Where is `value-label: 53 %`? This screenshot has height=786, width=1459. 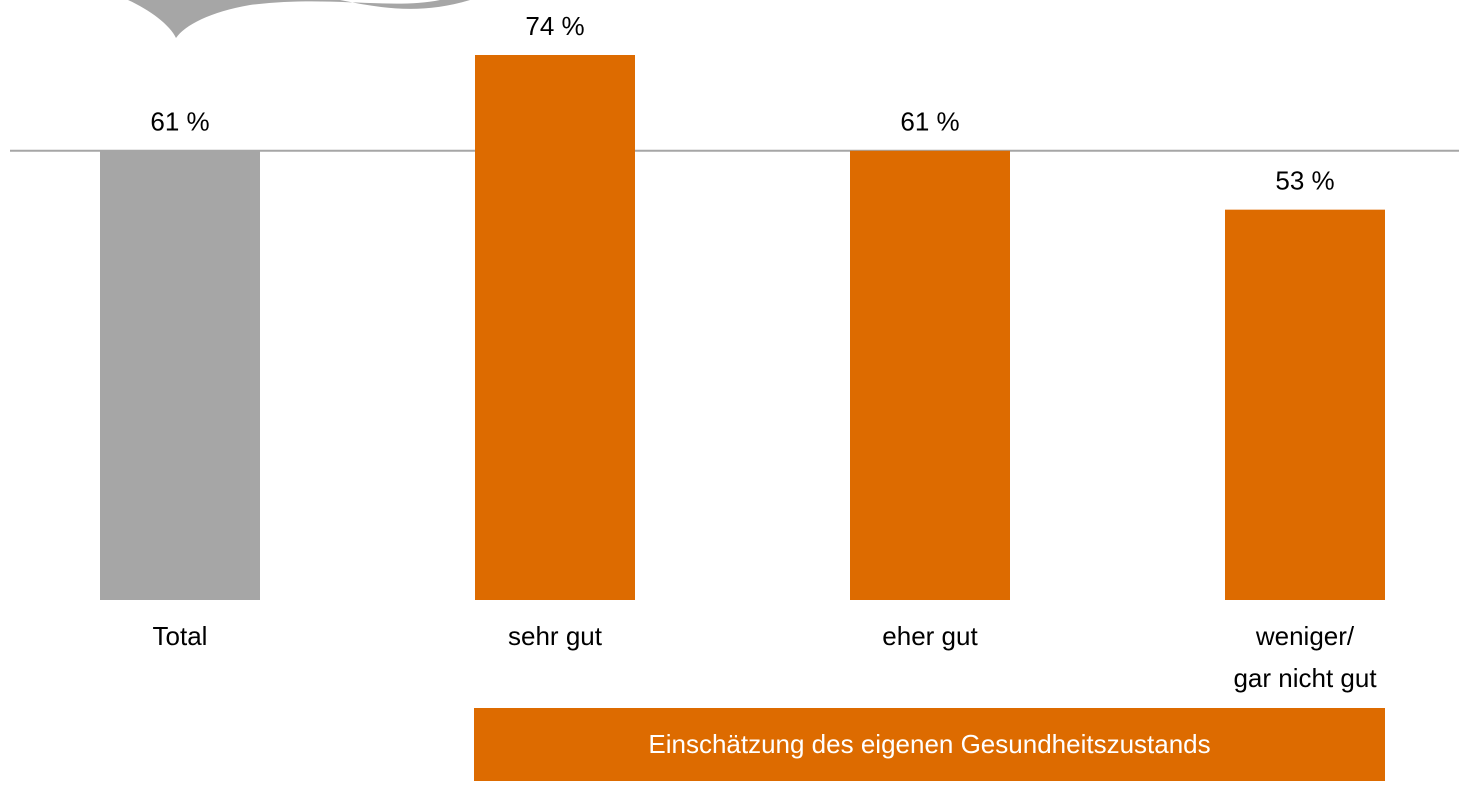
value-label: 53 % is located at coordinates (1304, 181).